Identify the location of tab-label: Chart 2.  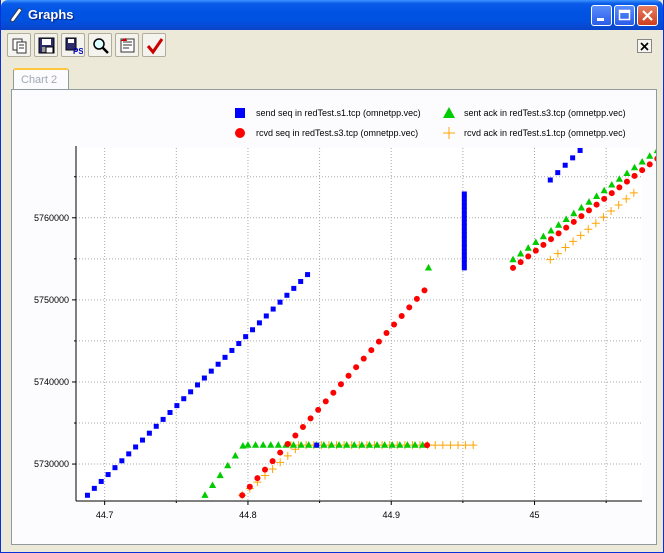
(39, 80).